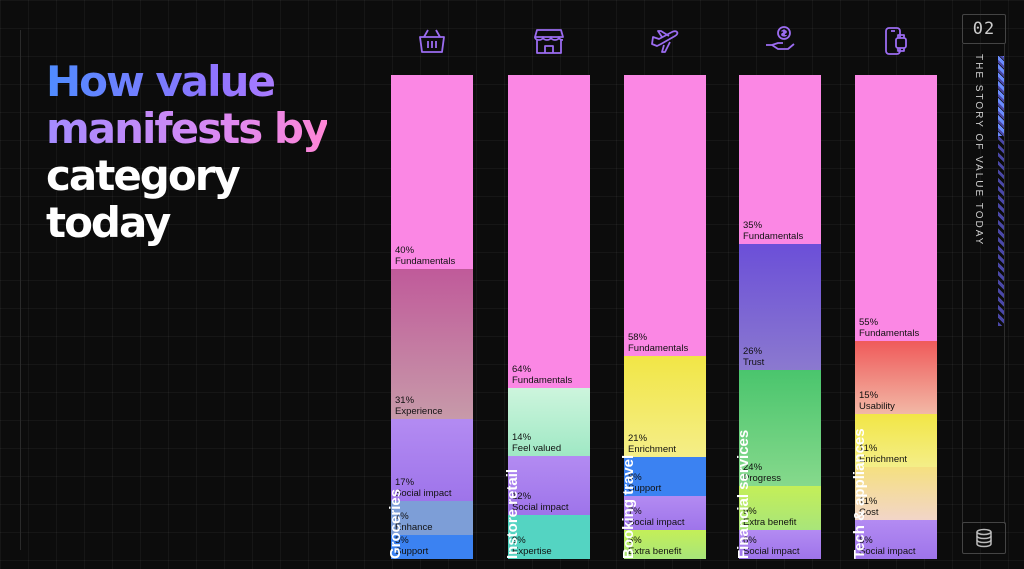  I want to click on stack-icon, so click(984, 538).